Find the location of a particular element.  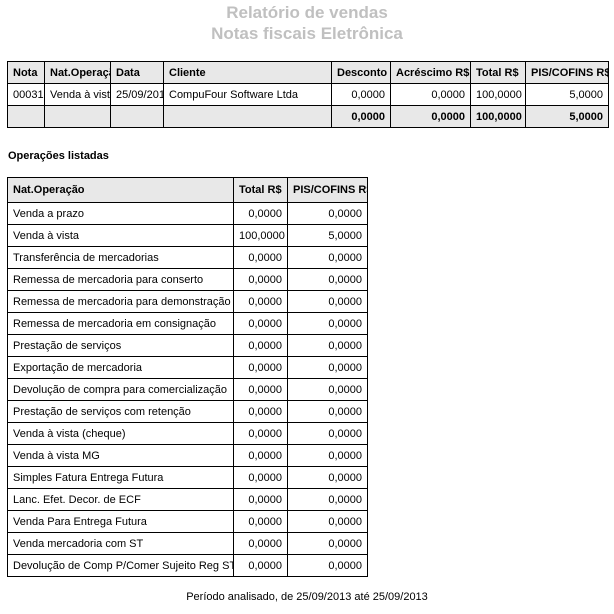

operations-header-row: Nat.Operação Total R$ PIS/COFINS R$ is located at coordinates (187, 190).